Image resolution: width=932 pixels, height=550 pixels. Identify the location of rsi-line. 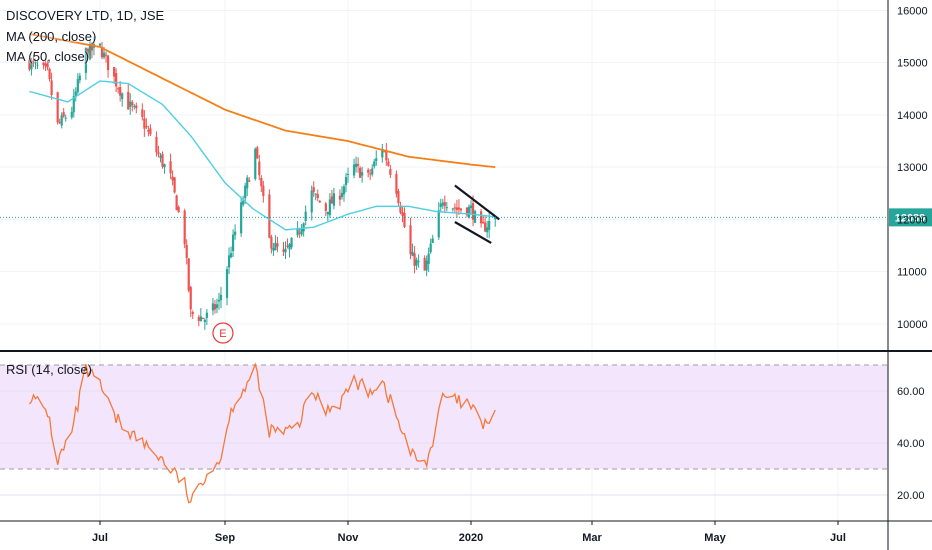
(262, 433).